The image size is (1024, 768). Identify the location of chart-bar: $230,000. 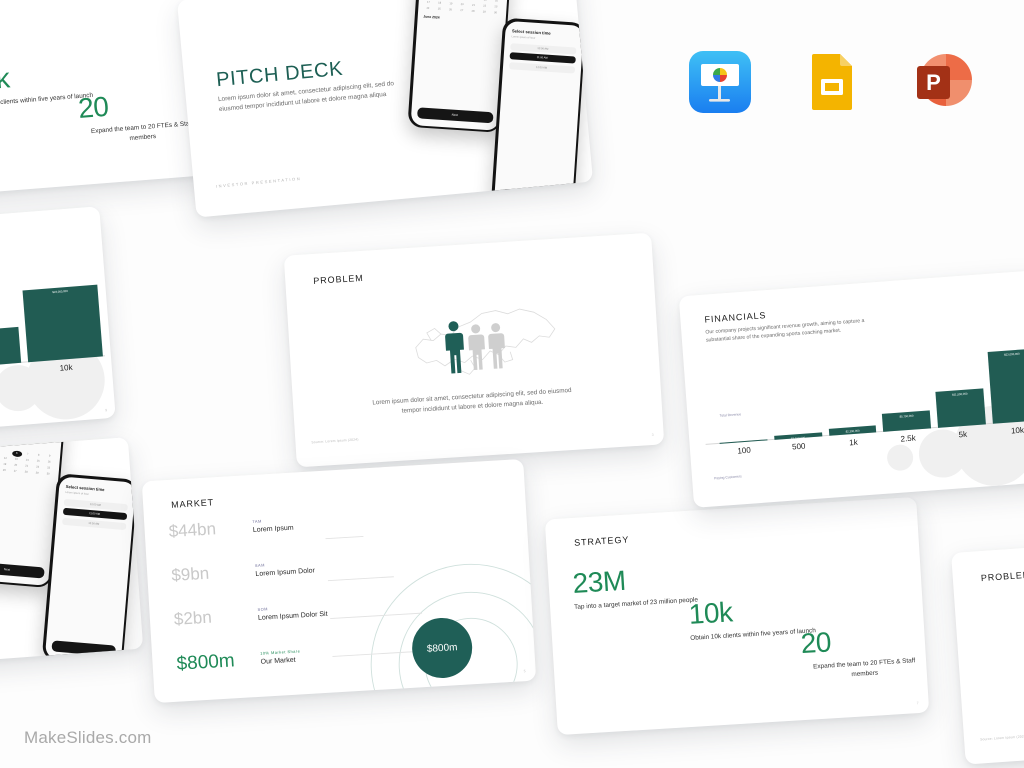
(743, 443).